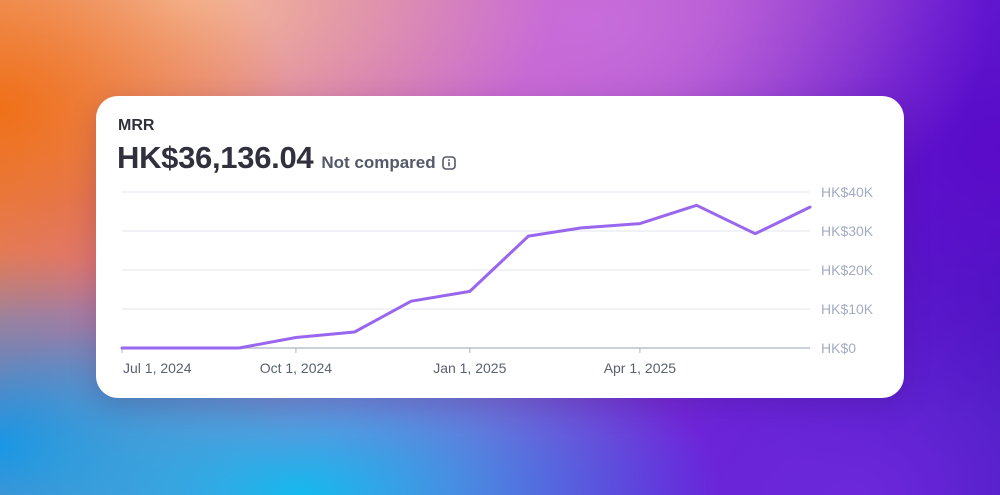 This screenshot has height=495, width=1000. What do you see at coordinates (847, 270) in the screenshot?
I see `y-tick-label: HK$20K` at bounding box center [847, 270].